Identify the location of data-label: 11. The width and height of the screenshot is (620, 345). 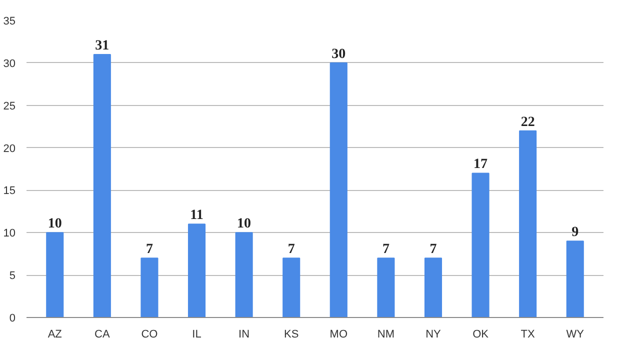
(197, 216).